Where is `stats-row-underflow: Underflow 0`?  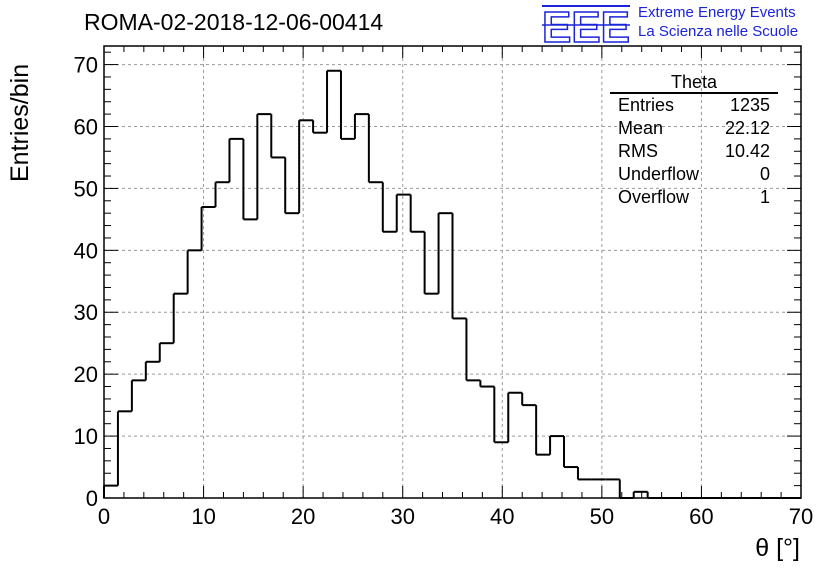
stats-row-underflow: Underflow 0 is located at coordinates (694, 174).